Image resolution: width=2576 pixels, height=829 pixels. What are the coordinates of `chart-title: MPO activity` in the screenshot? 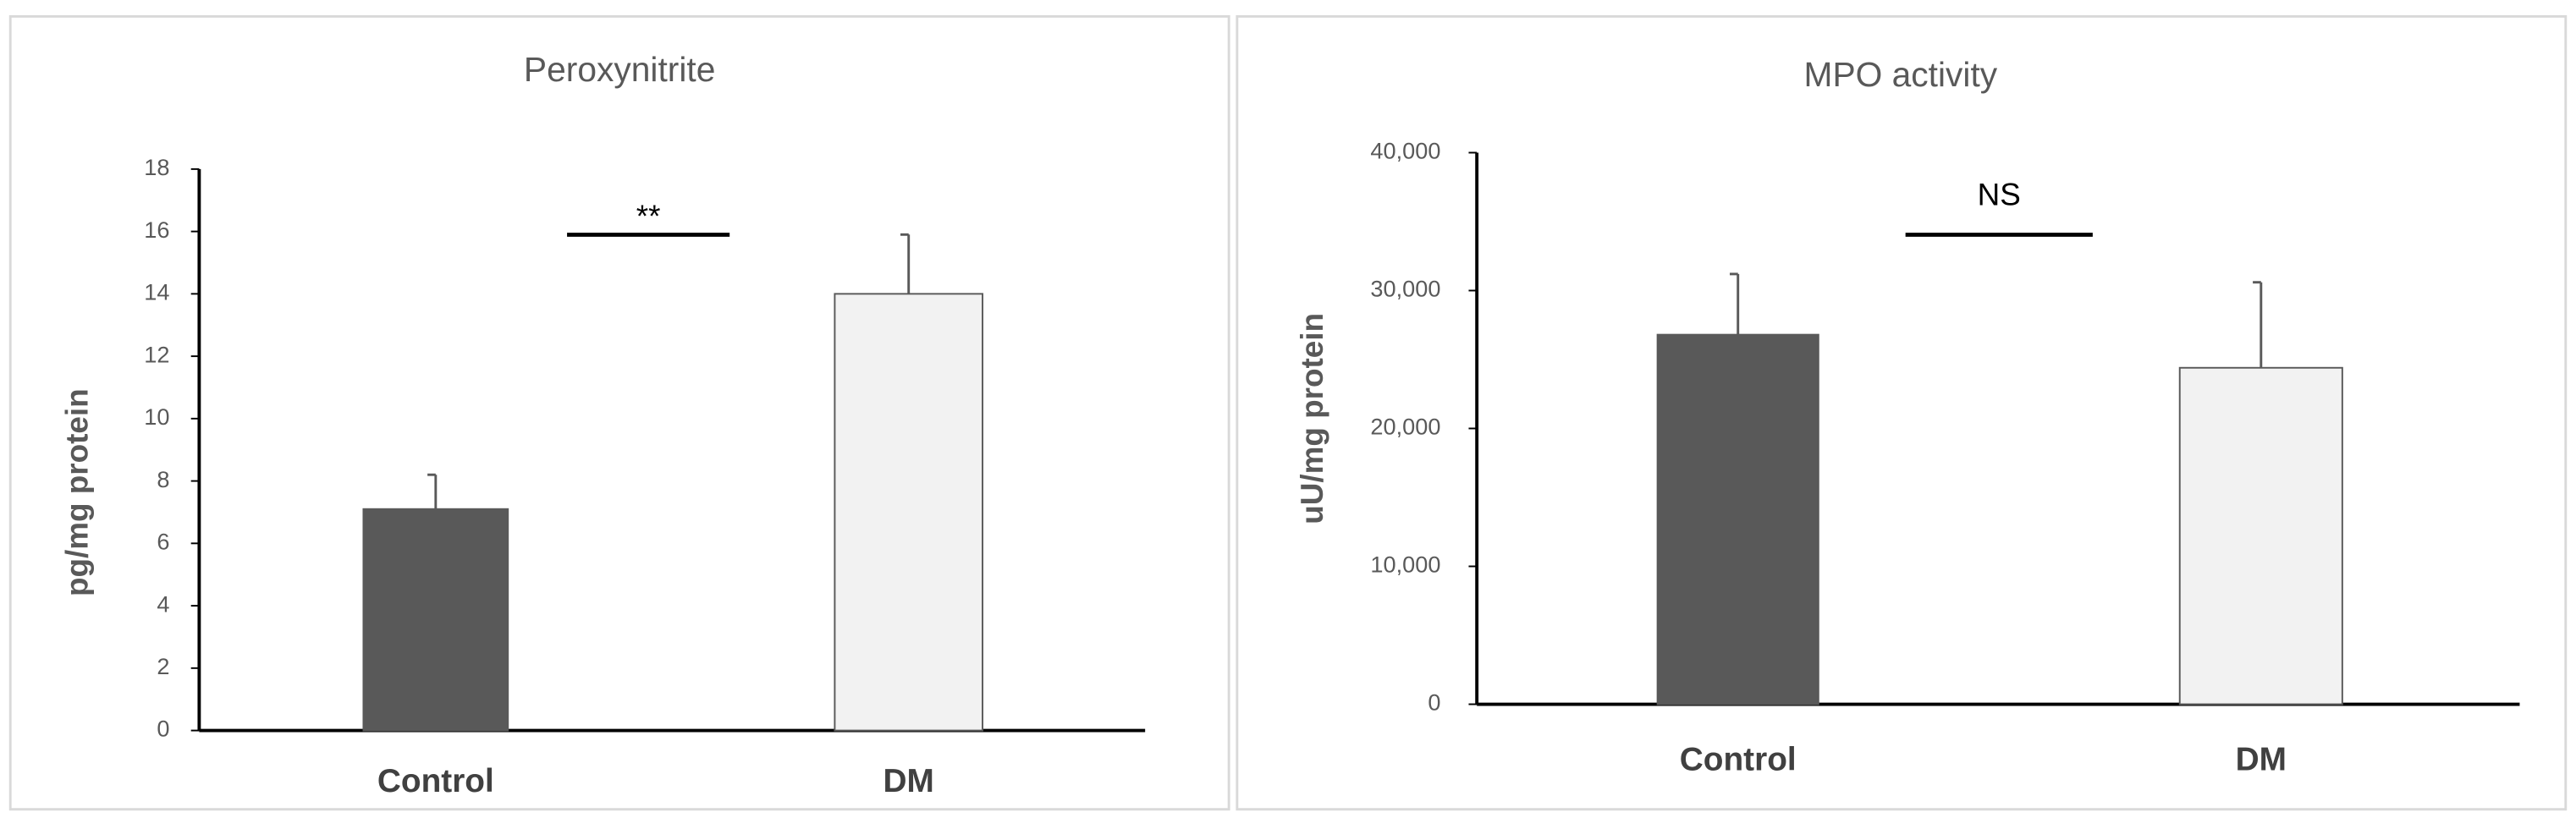 It's located at (1900, 75).